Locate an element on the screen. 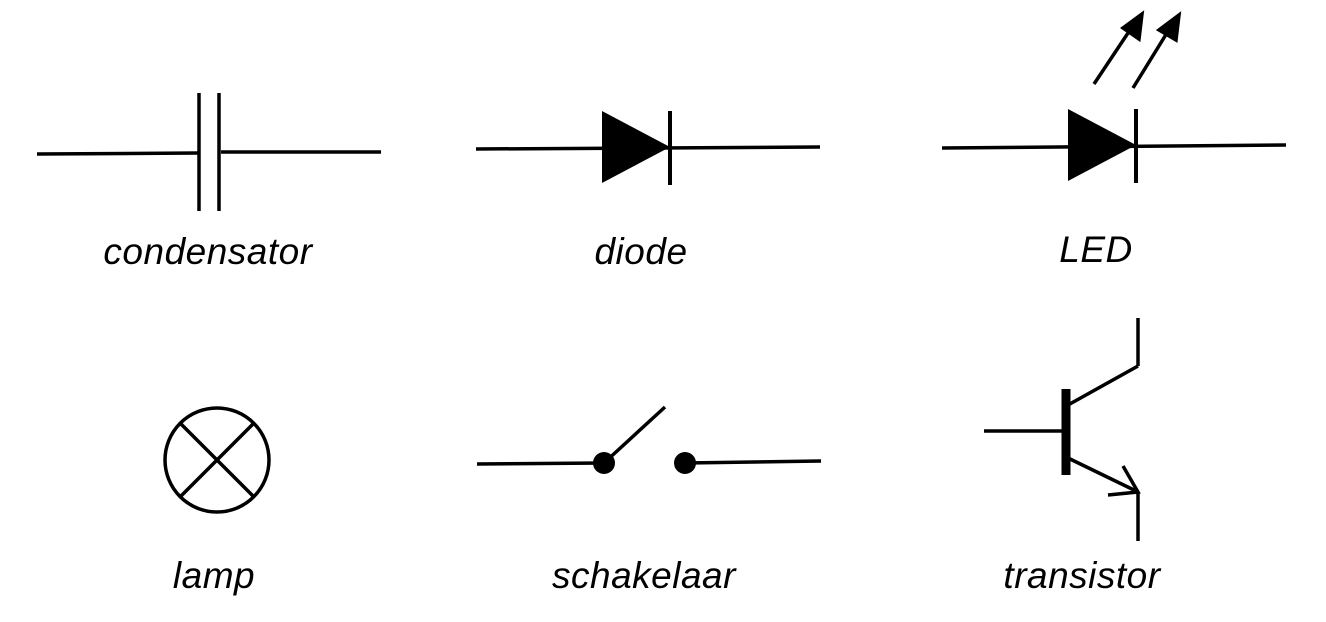 The height and width of the screenshot is (622, 1326). capacitor-symbol is located at coordinates (208, 152).